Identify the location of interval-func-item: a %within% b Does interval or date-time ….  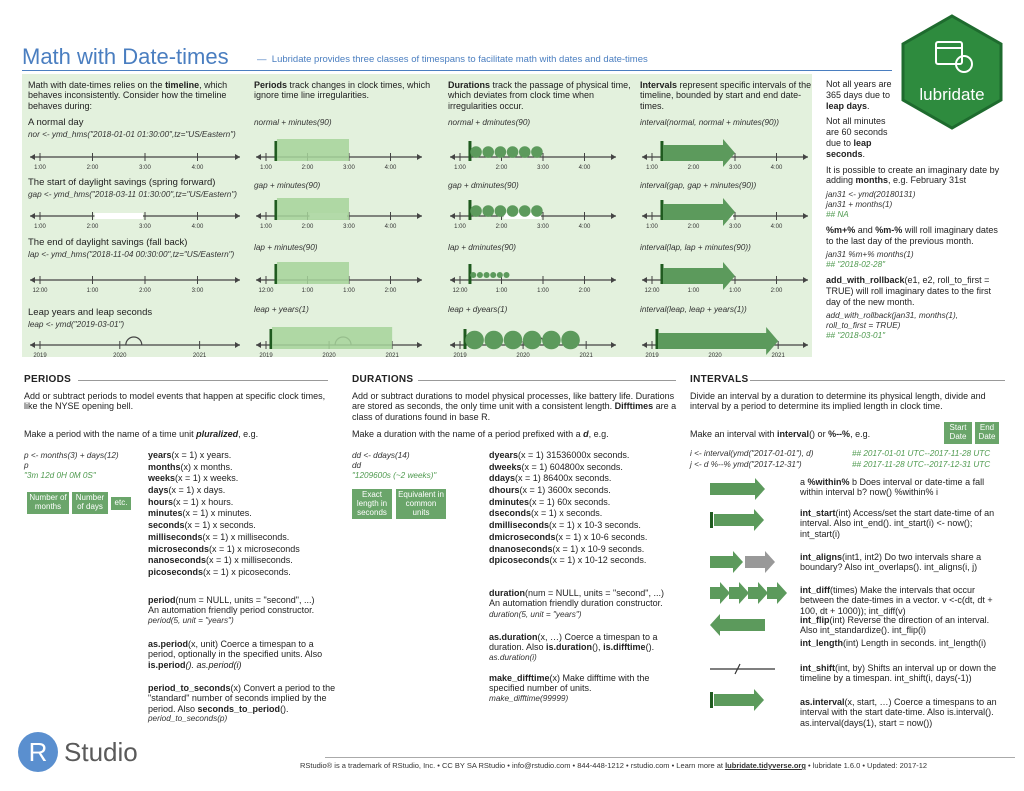
(892, 487).